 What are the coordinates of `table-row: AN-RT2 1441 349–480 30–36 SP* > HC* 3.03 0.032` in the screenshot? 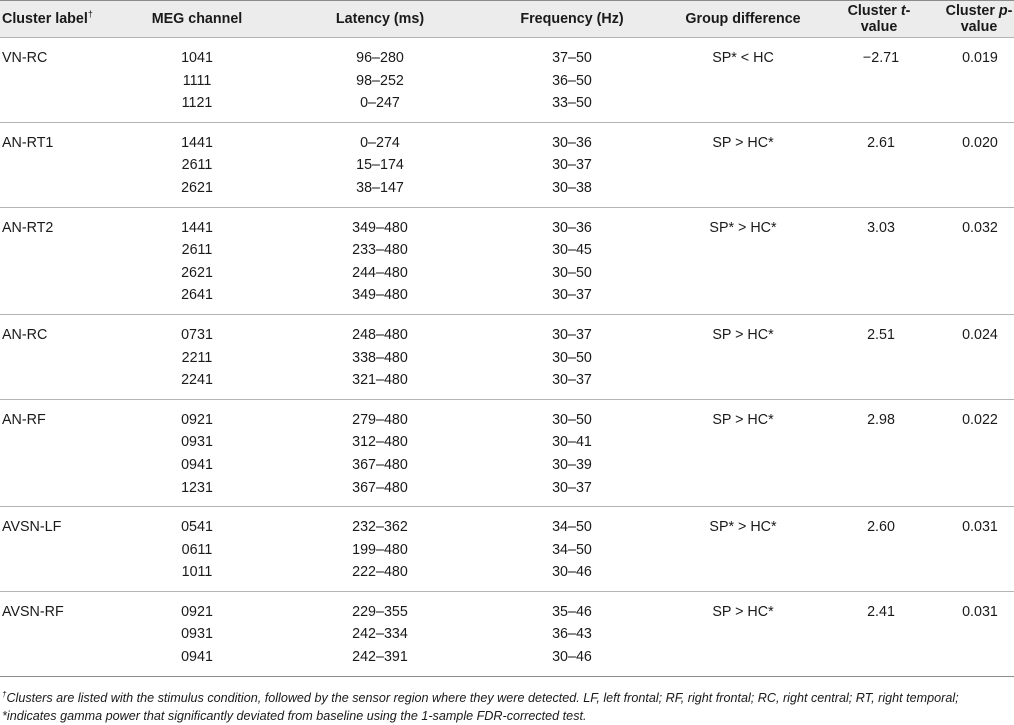 It's located at (507, 231).